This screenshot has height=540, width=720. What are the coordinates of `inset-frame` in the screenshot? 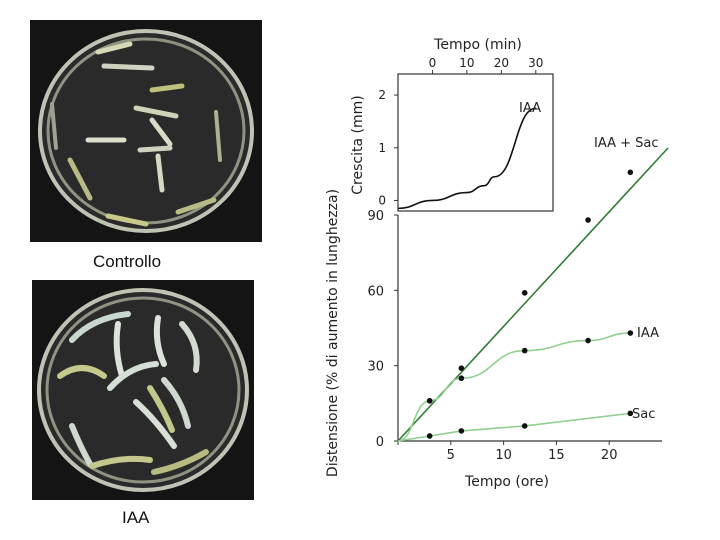 It's located at (475, 142).